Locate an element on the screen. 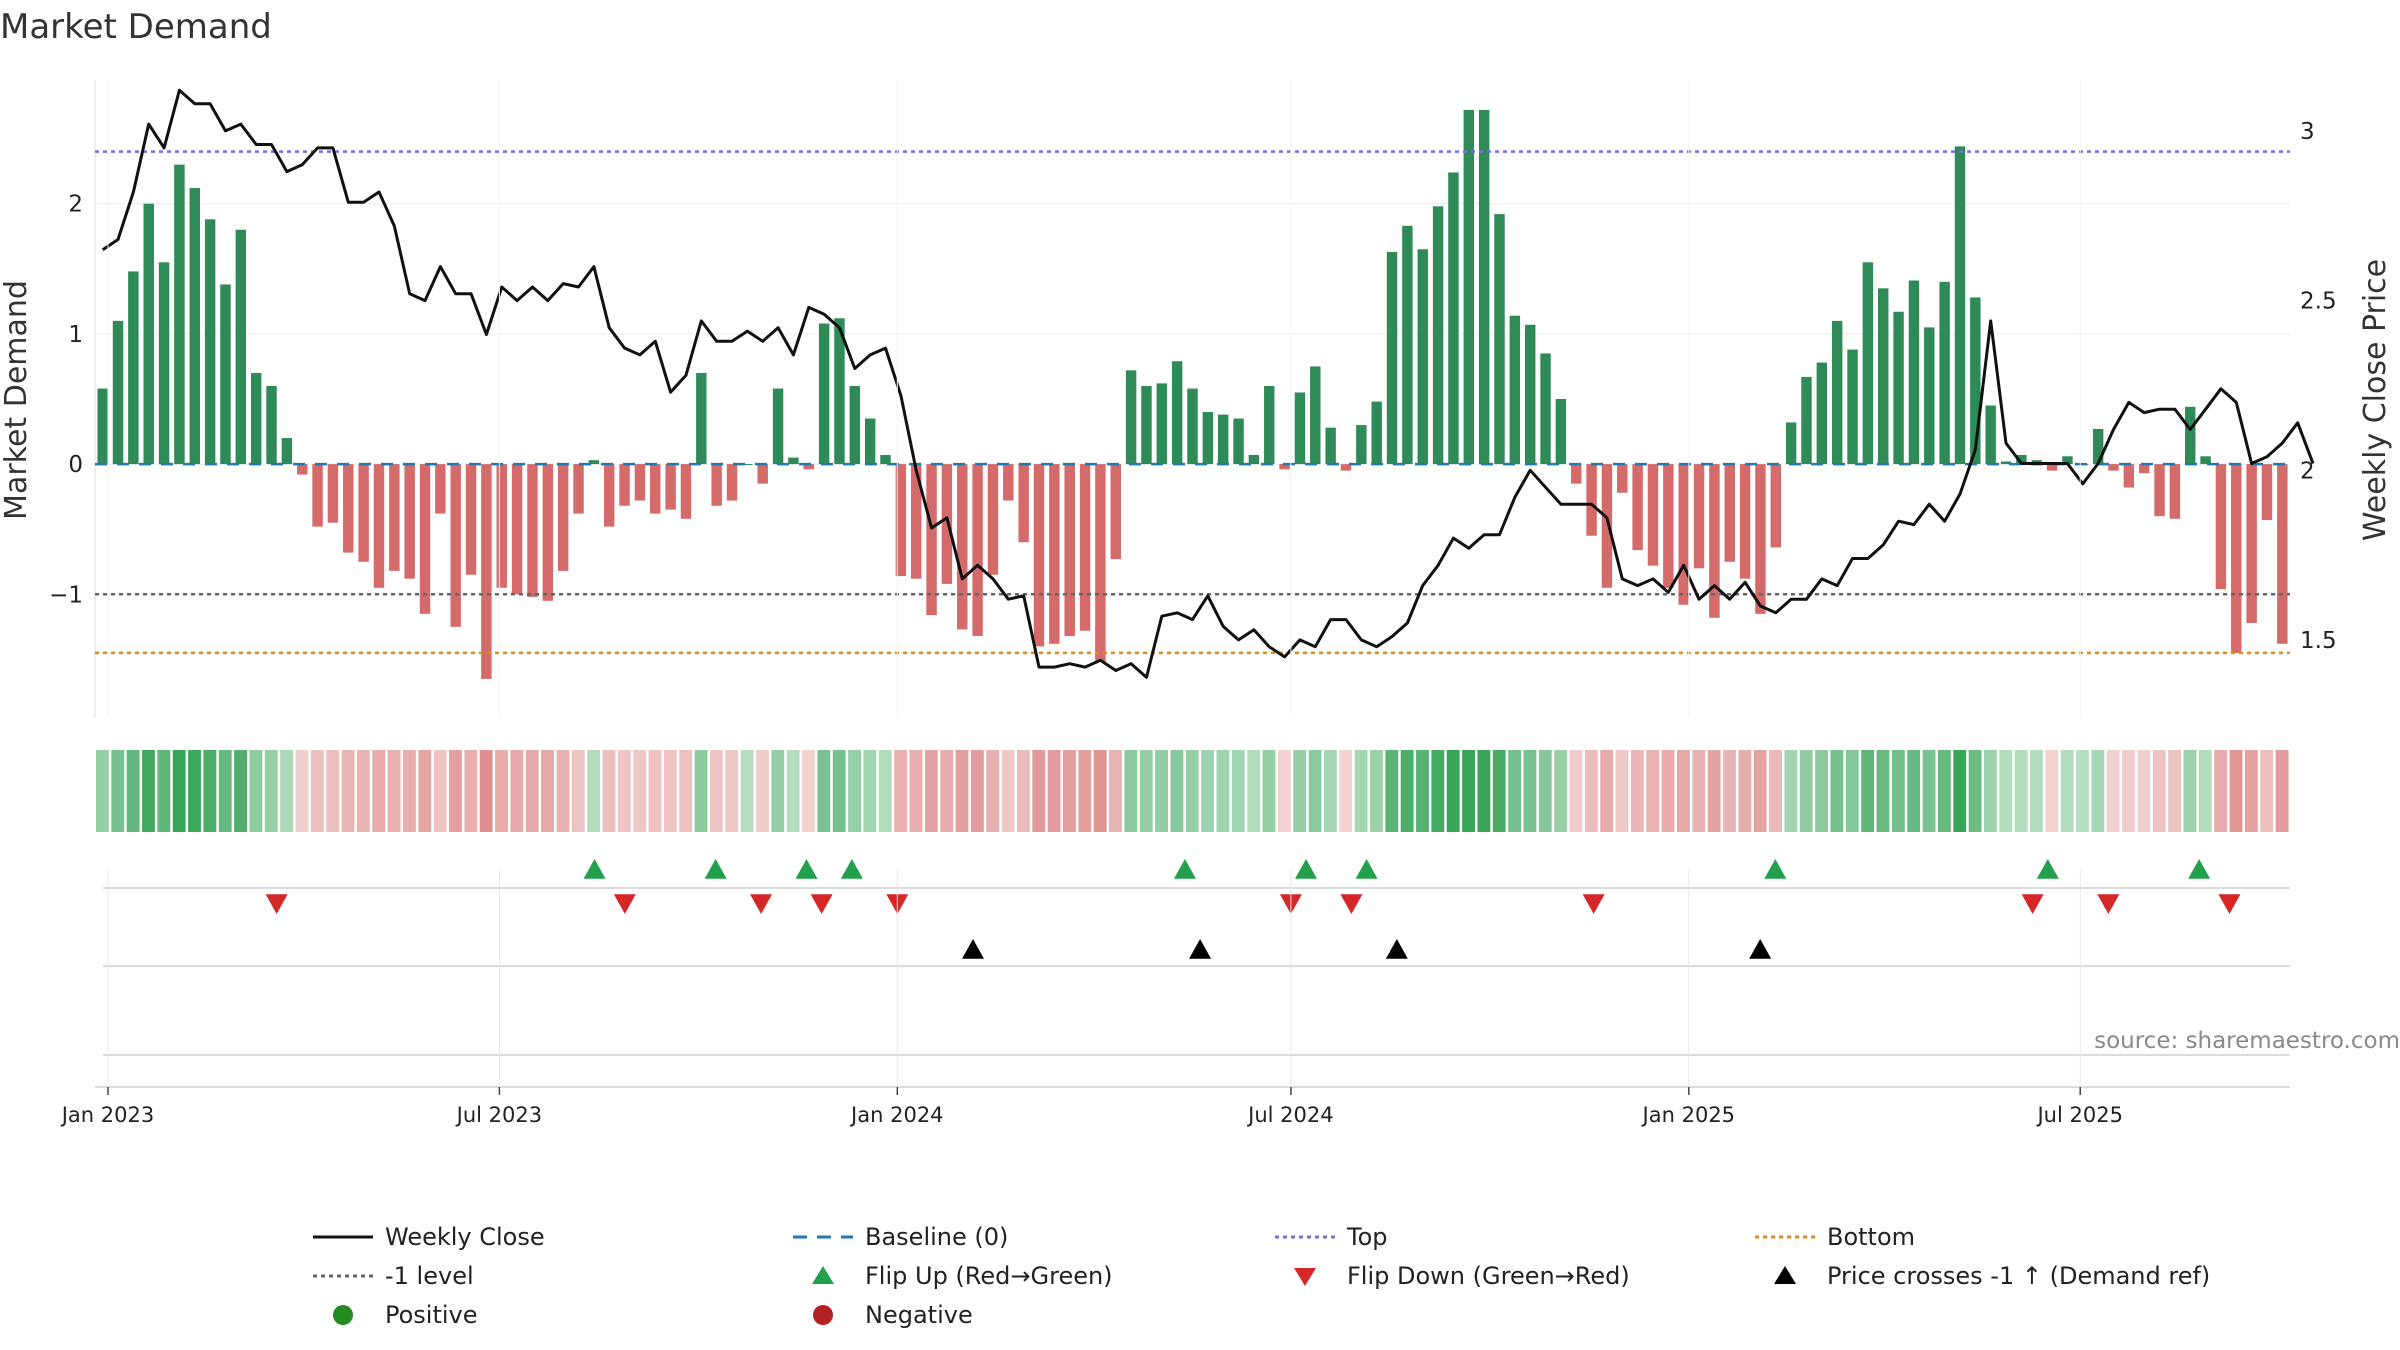  x-tick-label: Jan 2024 is located at coordinates (896, 1115).